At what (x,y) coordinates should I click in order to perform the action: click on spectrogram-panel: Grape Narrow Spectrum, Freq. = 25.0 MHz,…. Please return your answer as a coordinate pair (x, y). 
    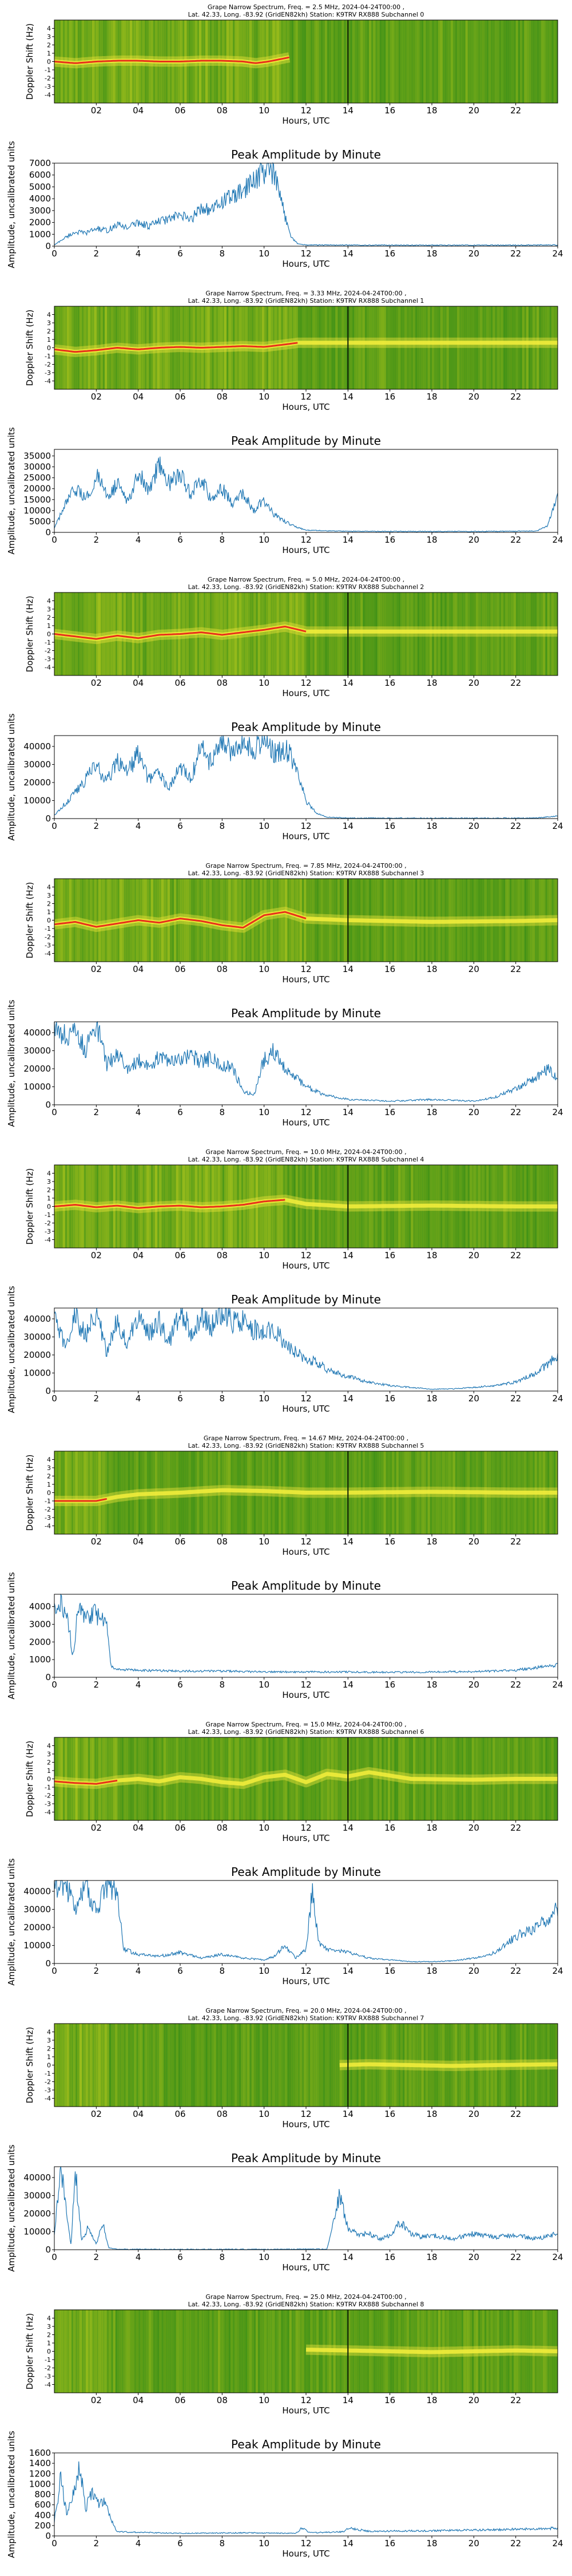
    Looking at the image, I should click on (293, 2354).